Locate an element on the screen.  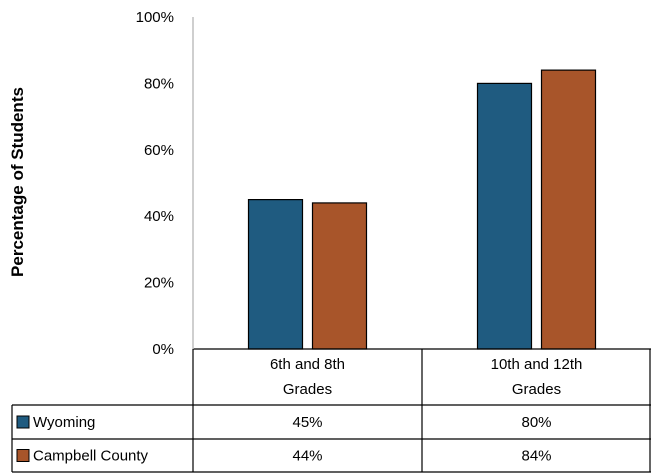
y-axis-label: Percentage of Students is located at coordinates (17, 182).